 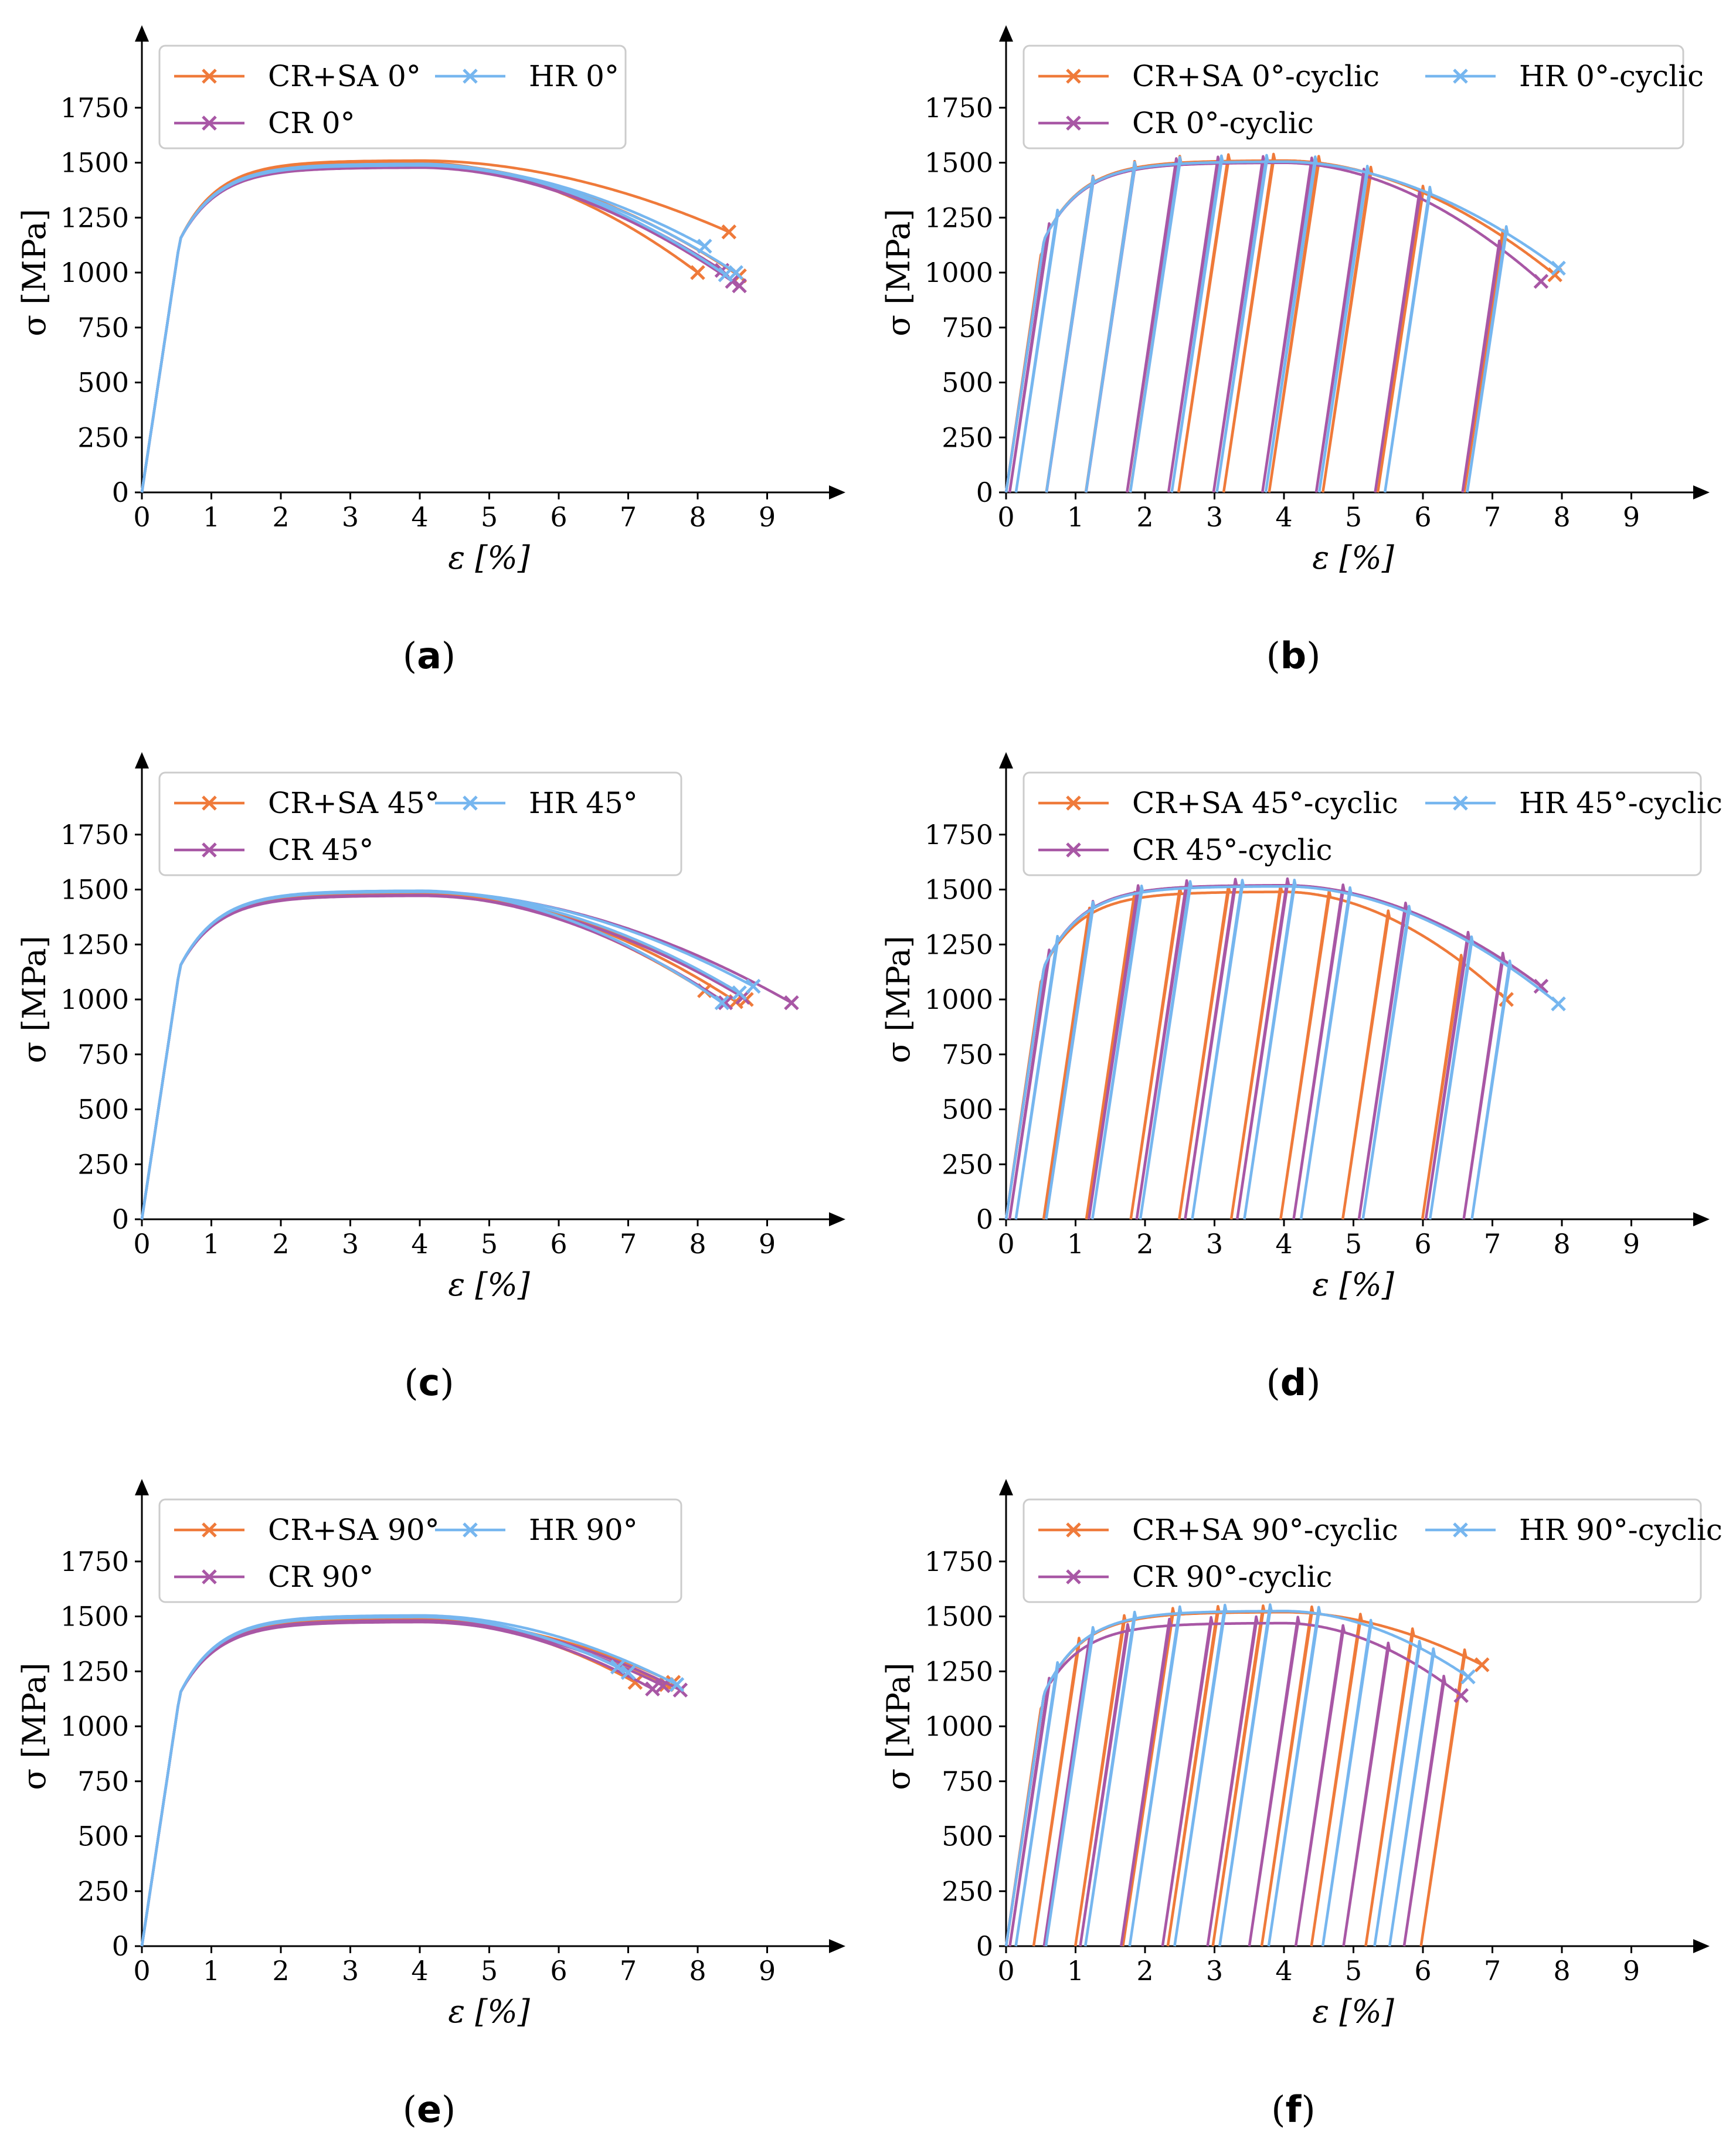 I want to click on legend-label: CR 45°, so click(x=320, y=850).